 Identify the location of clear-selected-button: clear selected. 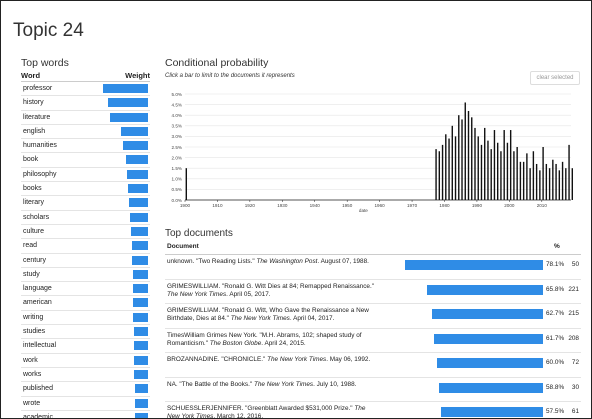
(555, 78).